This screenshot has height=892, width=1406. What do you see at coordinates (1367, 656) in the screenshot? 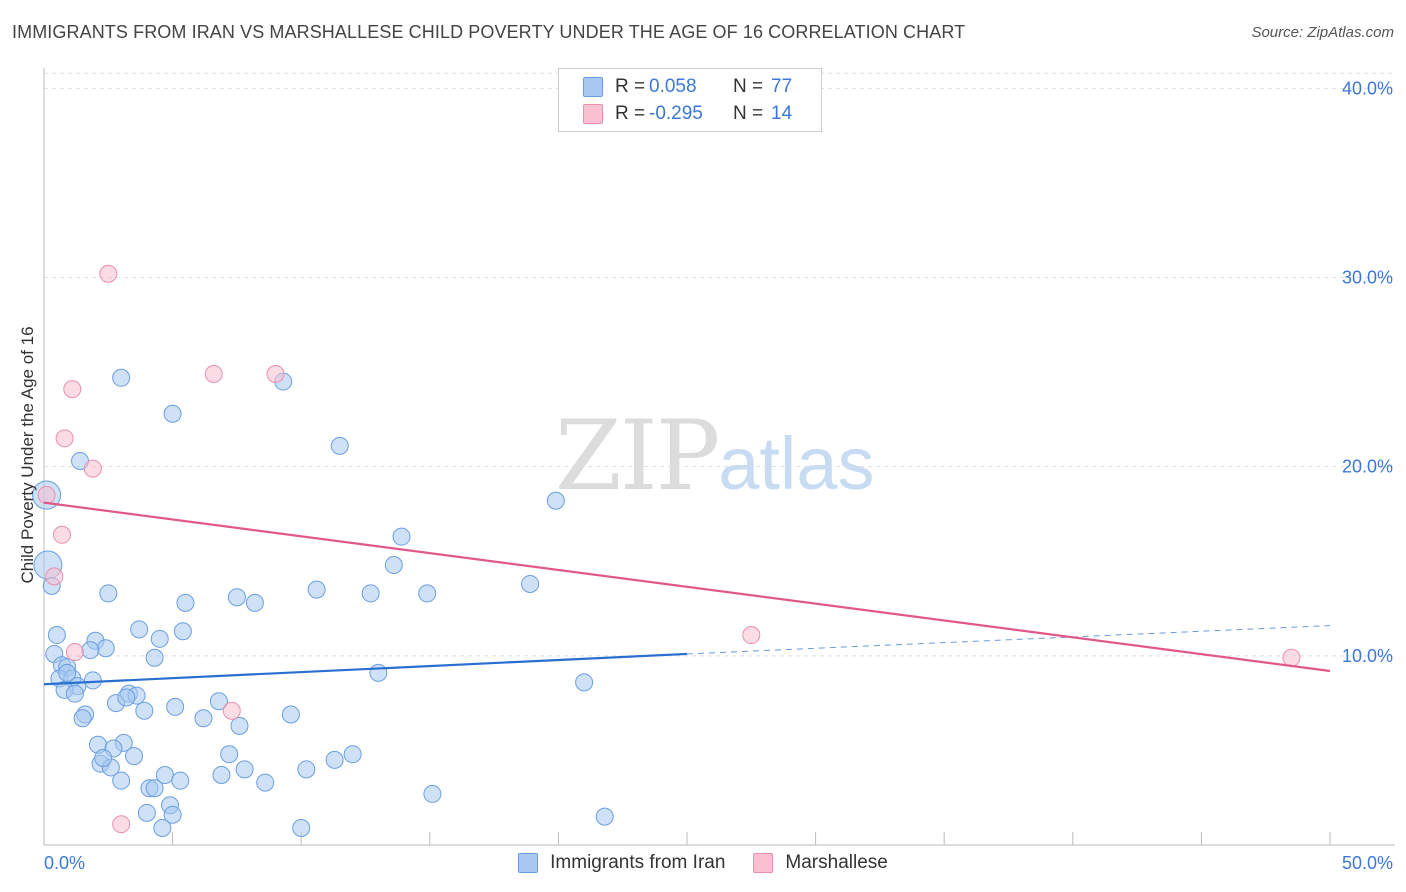
I see `y-tick-label: 10.0%` at bounding box center [1367, 656].